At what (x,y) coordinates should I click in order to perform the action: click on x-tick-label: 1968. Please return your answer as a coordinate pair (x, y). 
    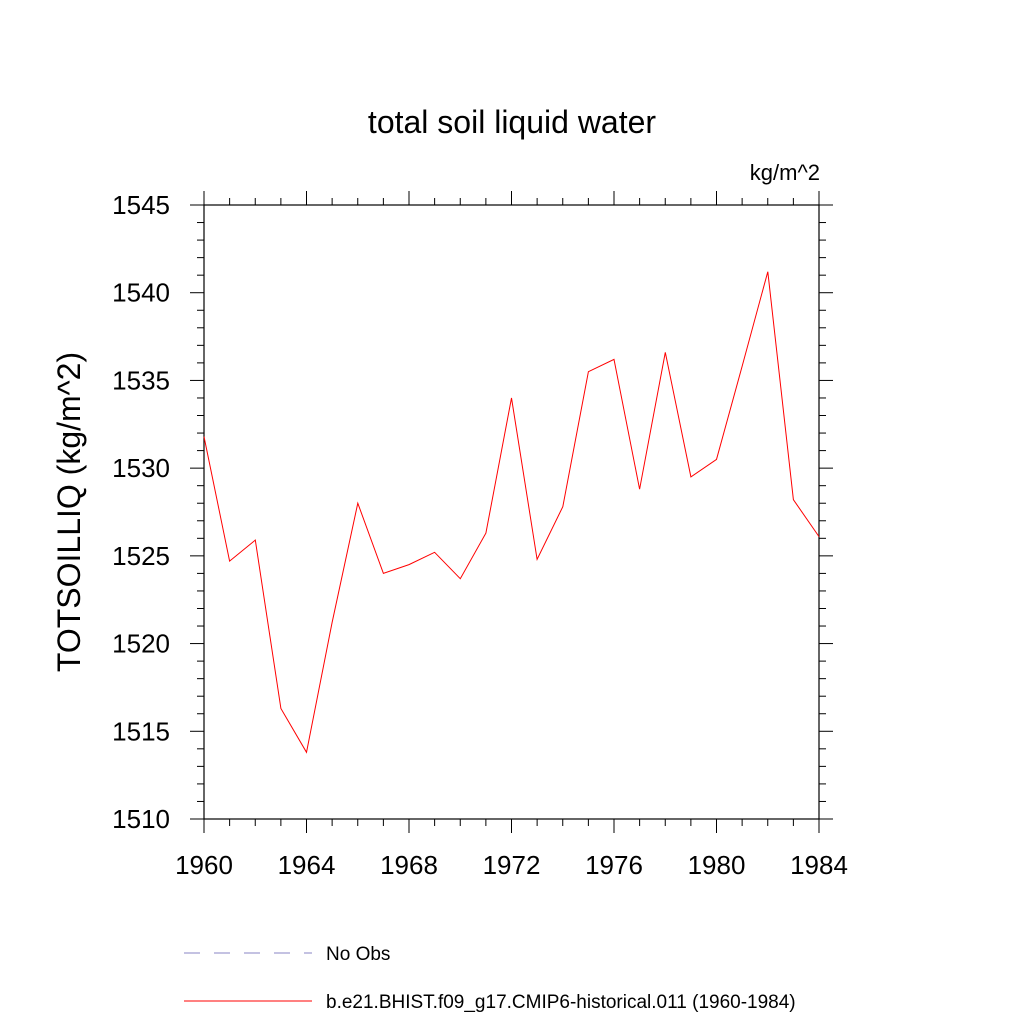
    Looking at the image, I should click on (409, 865).